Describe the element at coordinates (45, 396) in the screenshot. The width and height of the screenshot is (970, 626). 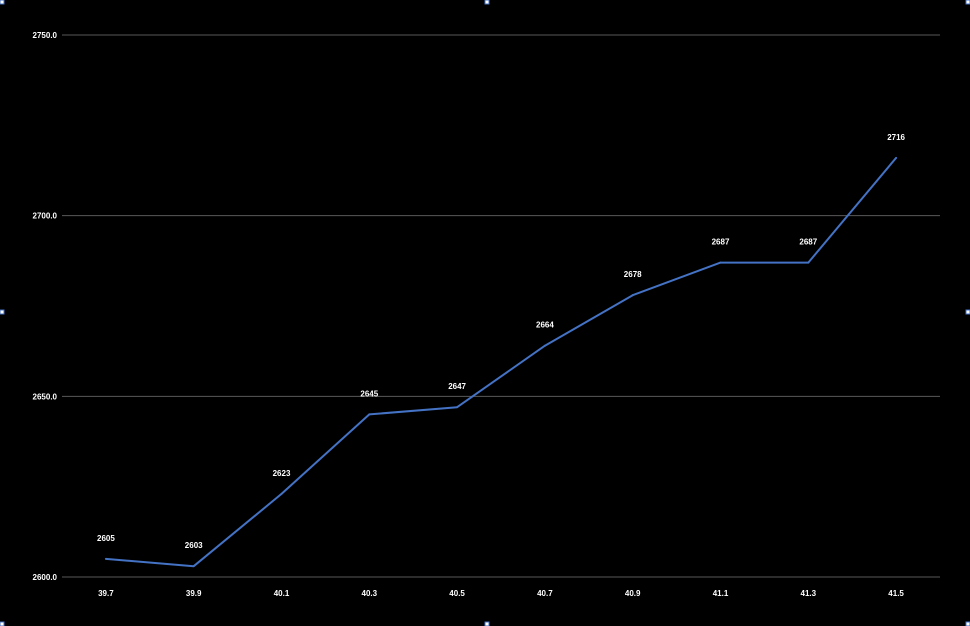
I see `y-tick-label: 2650.0` at that location.